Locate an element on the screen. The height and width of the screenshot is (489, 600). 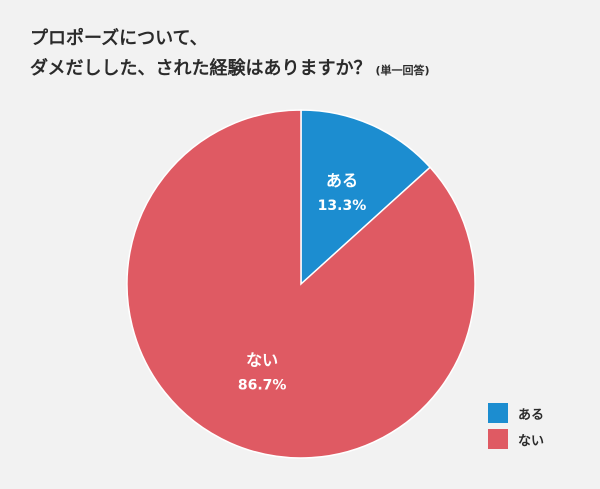
chart-title: プロポーズについて、 ダメだしした、された経験はありますか？ (単一回答) is located at coordinates (230, 55).